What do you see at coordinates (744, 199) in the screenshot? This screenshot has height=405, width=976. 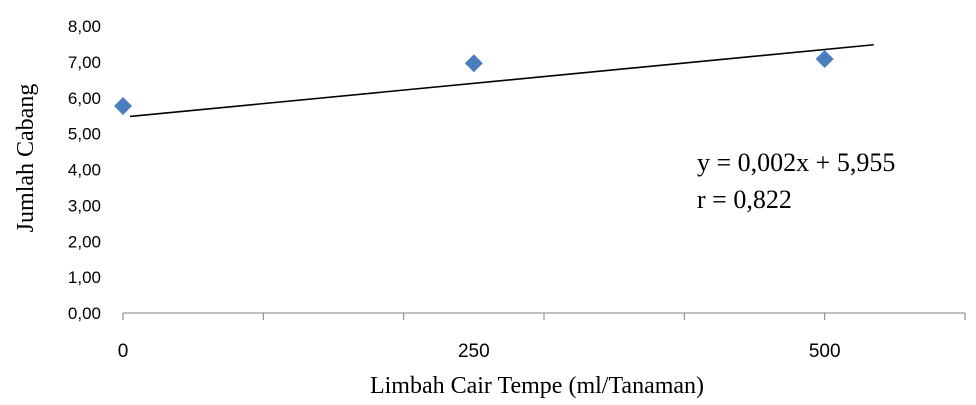 I see `correlation-coefficient: r = 0,822` at bounding box center [744, 199].